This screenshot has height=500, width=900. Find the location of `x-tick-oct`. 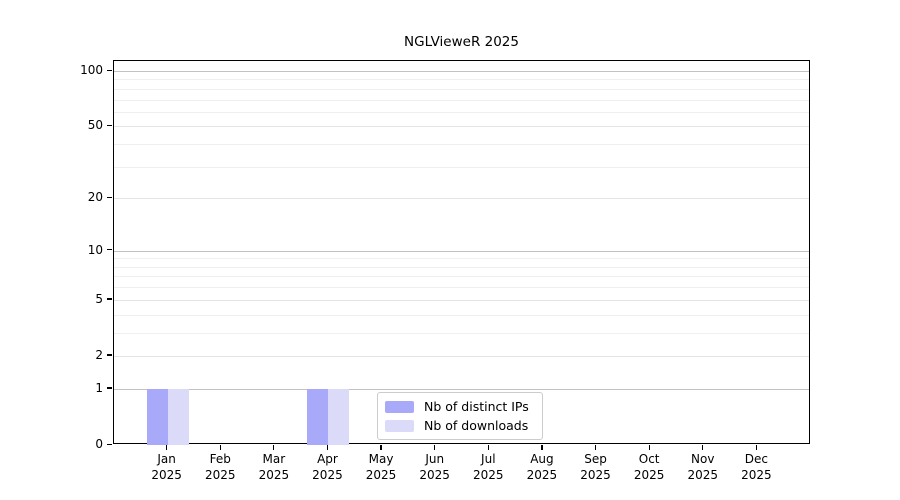

x-tick-oct is located at coordinates (649, 447).